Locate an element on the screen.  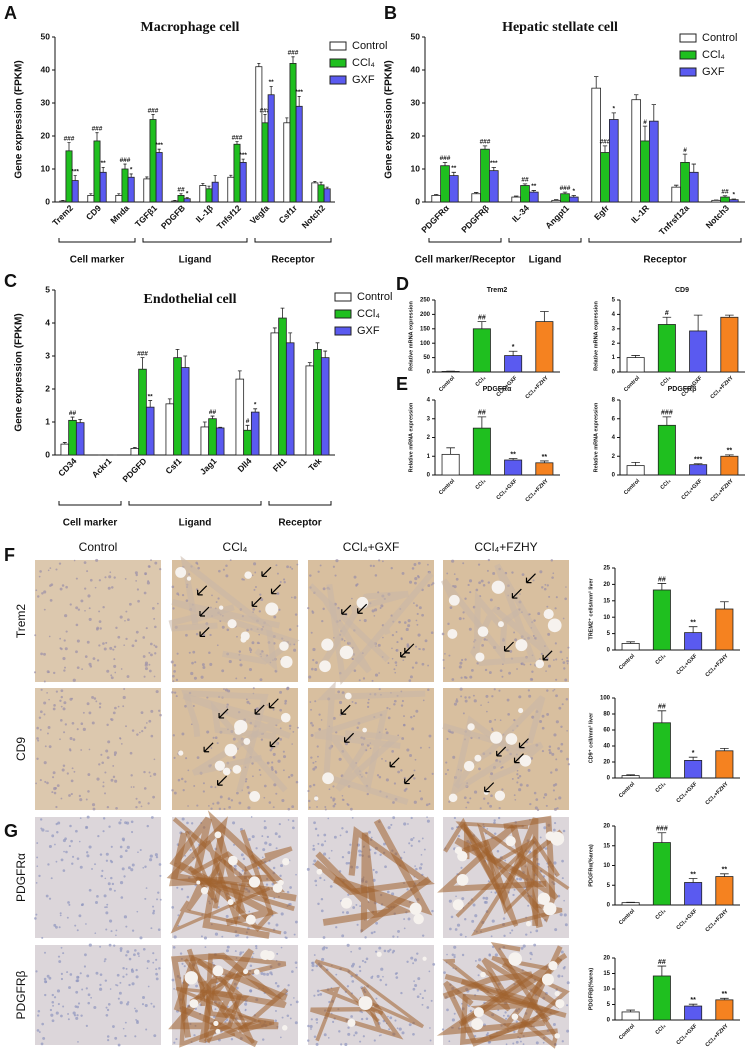
significance-label: ### is located at coordinates (293, 53).